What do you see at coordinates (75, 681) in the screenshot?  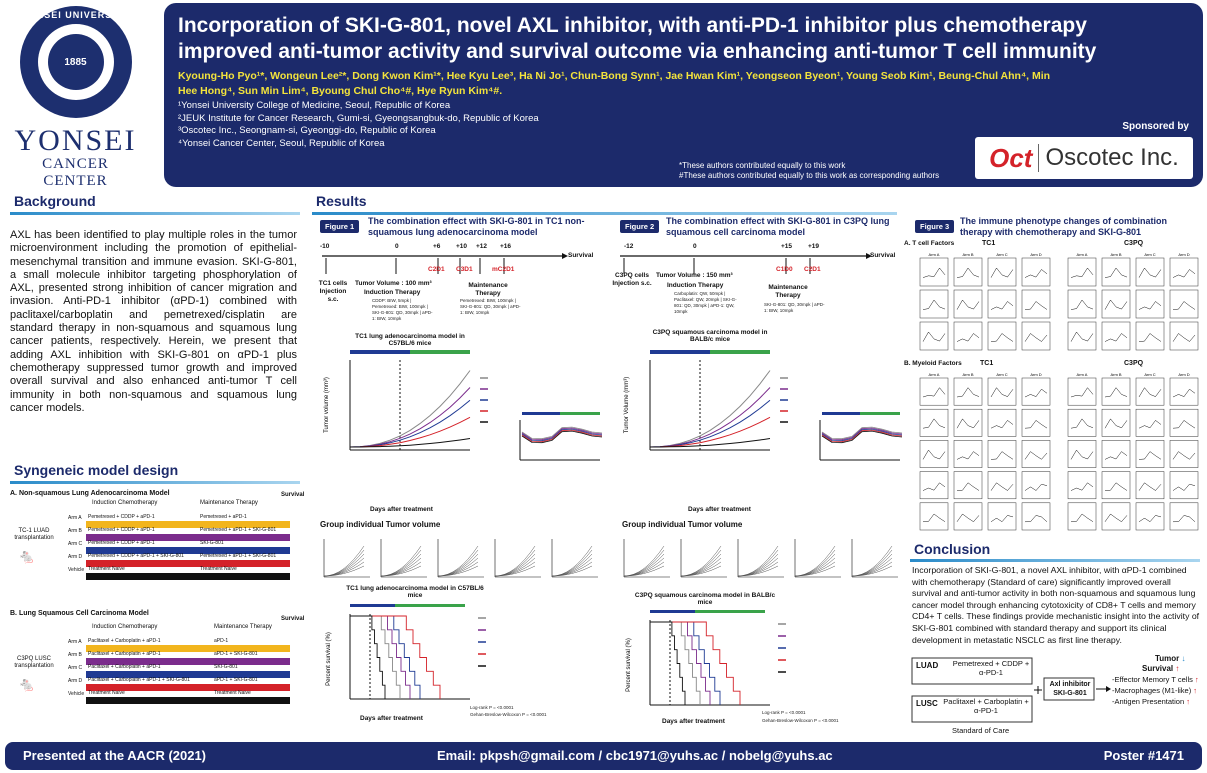 I see `arm-label: Arm D` at bounding box center [75, 681].